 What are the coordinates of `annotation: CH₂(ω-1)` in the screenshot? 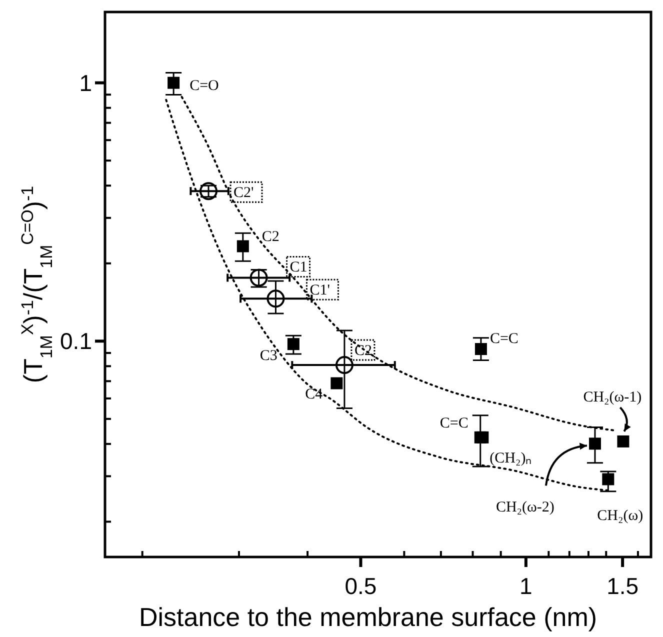 It's located at (612, 397).